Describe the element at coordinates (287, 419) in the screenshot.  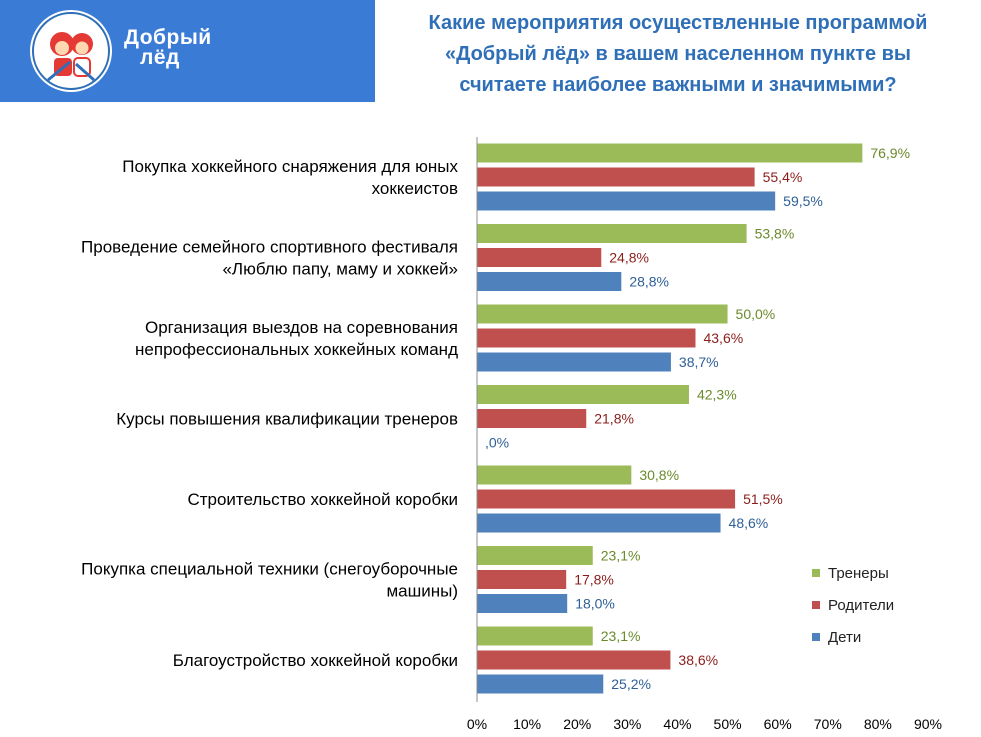
I see `category-label: Курсы повышения квалификации тренеров` at that location.